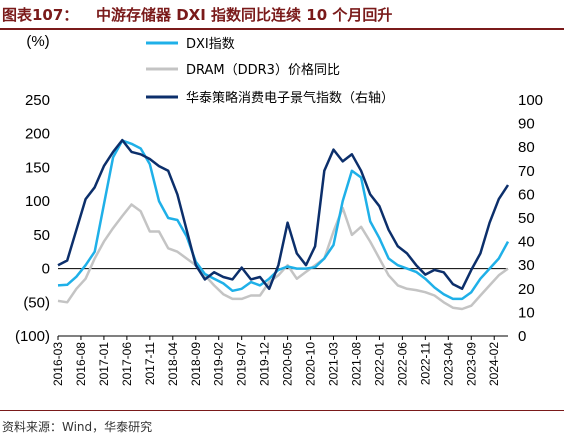 This screenshot has height=441, width=564. I want to click on x-axis-tick-label: 2018-09, so click(196, 364).